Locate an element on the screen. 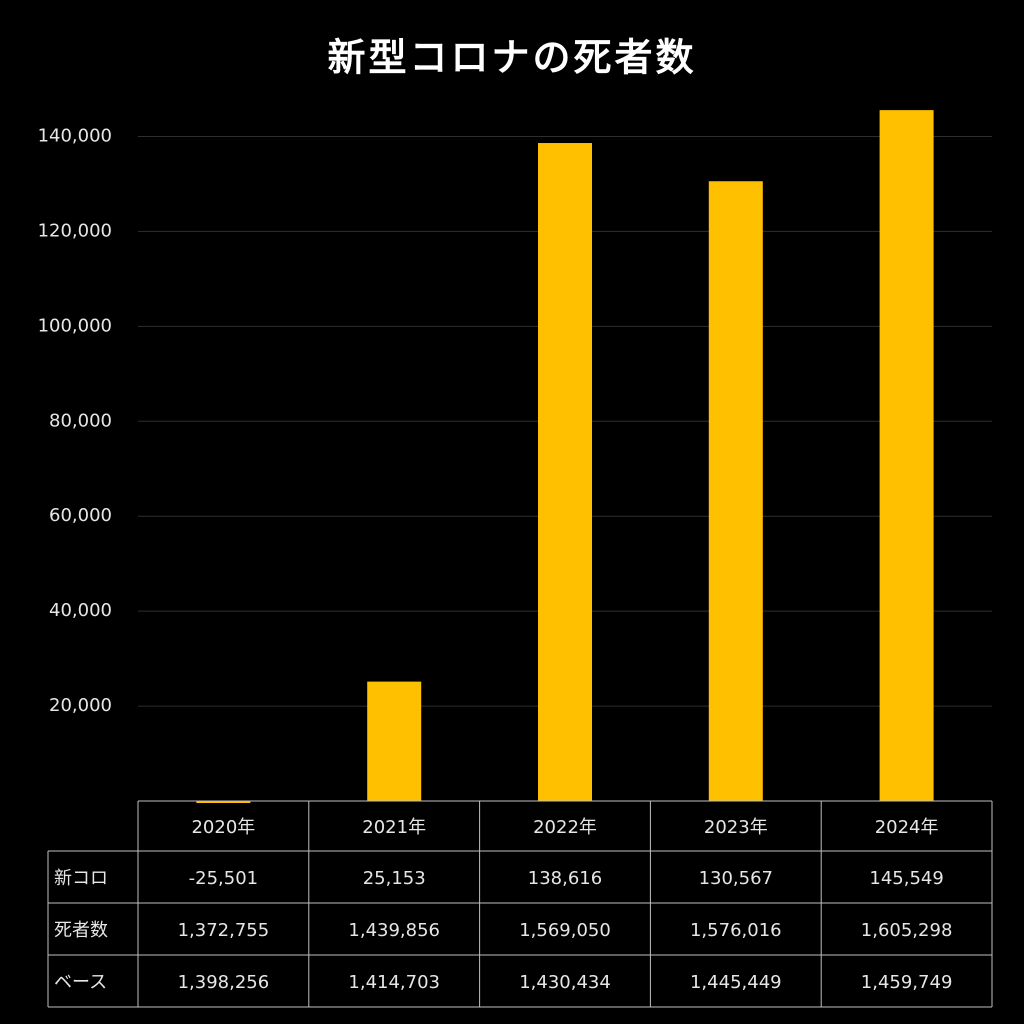 This screenshot has height=1024, width=1024. table-row-header: 死者数 is located at coordinates (81, 930).